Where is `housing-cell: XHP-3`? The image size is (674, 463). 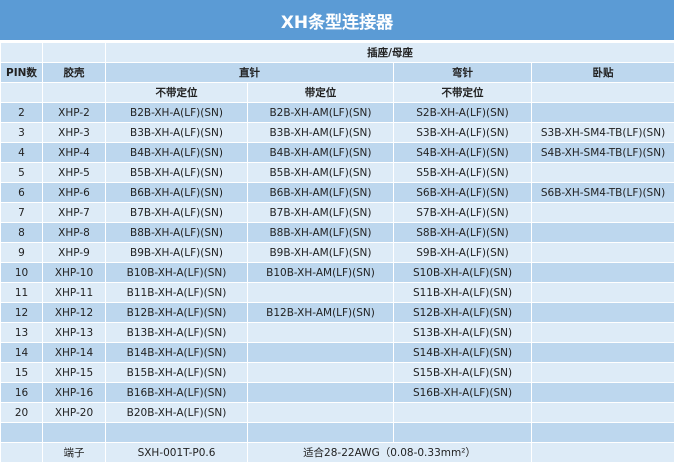
housing-cell: XHP-3 is located at coordinates (74, 133).